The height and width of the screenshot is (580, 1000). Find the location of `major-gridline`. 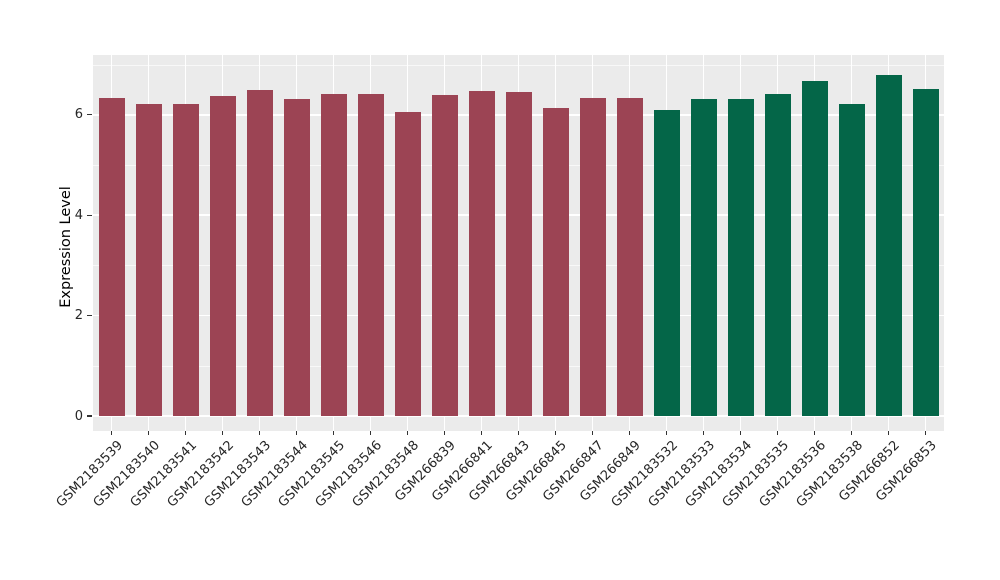

major-gridline is located at coordinates (518, 416).